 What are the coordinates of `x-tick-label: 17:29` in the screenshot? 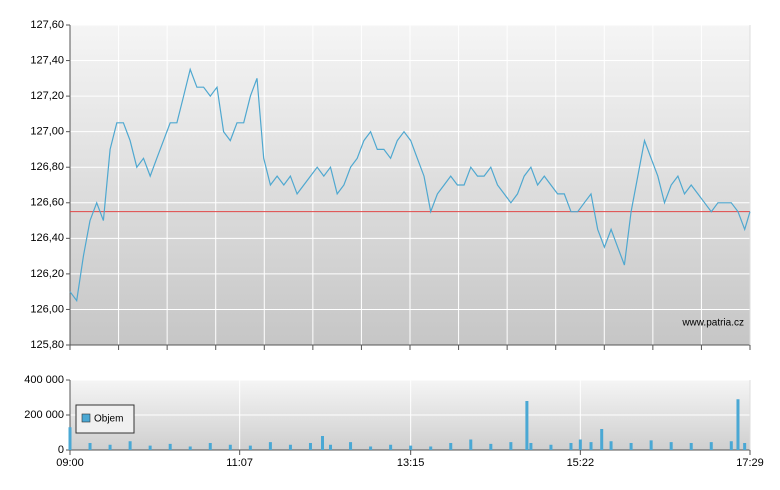 It's located at (750, 463).